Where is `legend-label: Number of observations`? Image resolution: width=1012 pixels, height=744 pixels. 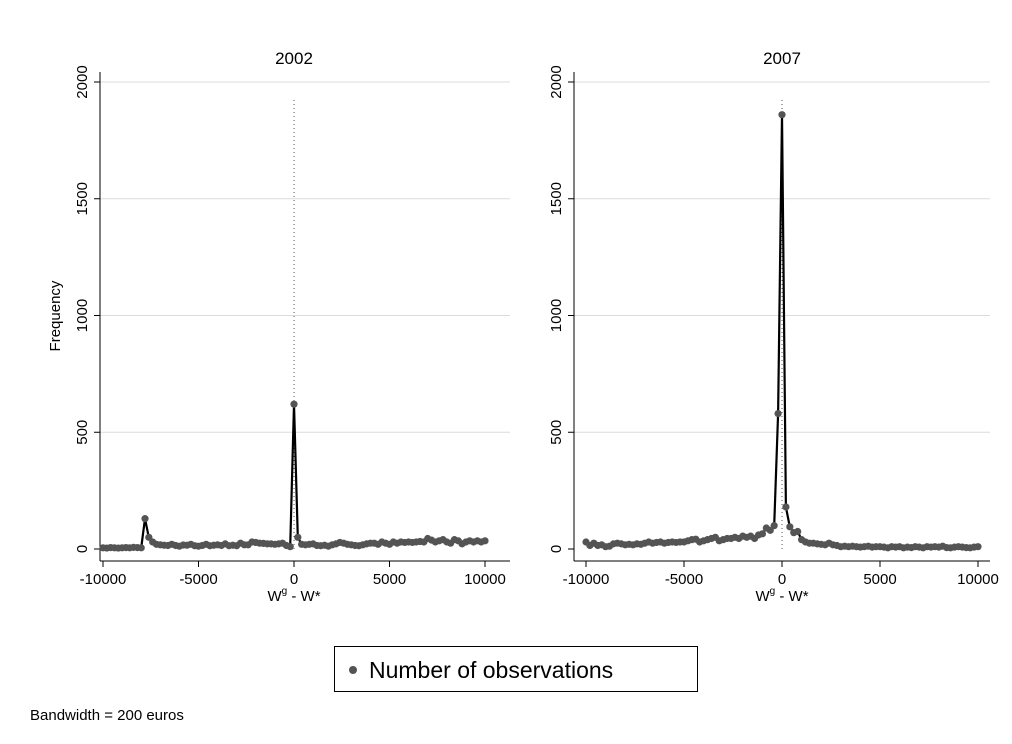
legend-label: Number of observations is located at coordinates (491, 670).